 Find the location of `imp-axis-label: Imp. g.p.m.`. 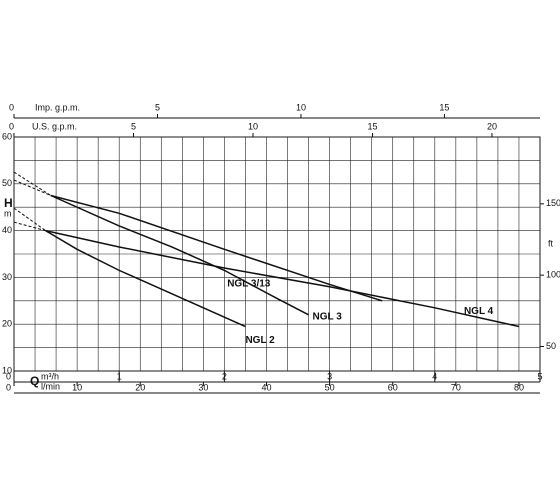

imp-axis-label: Imp. g.p.m. is located at coordinates (57, 107).